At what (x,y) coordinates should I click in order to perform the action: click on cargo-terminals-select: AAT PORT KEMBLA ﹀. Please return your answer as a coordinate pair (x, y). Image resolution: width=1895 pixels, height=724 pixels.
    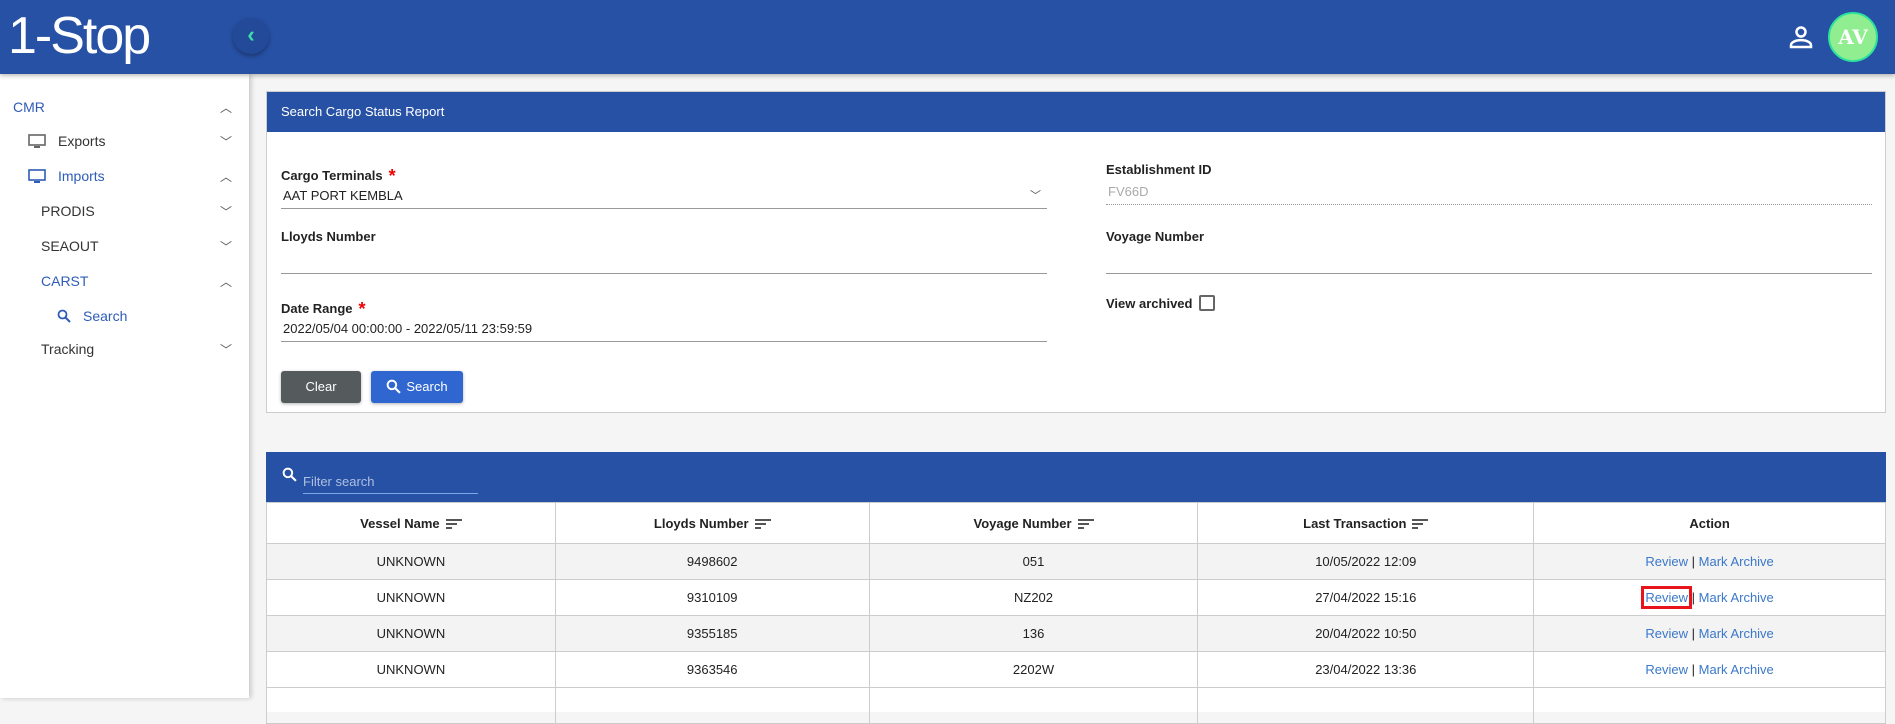
    Looking at the image, I should click on (664, 198).